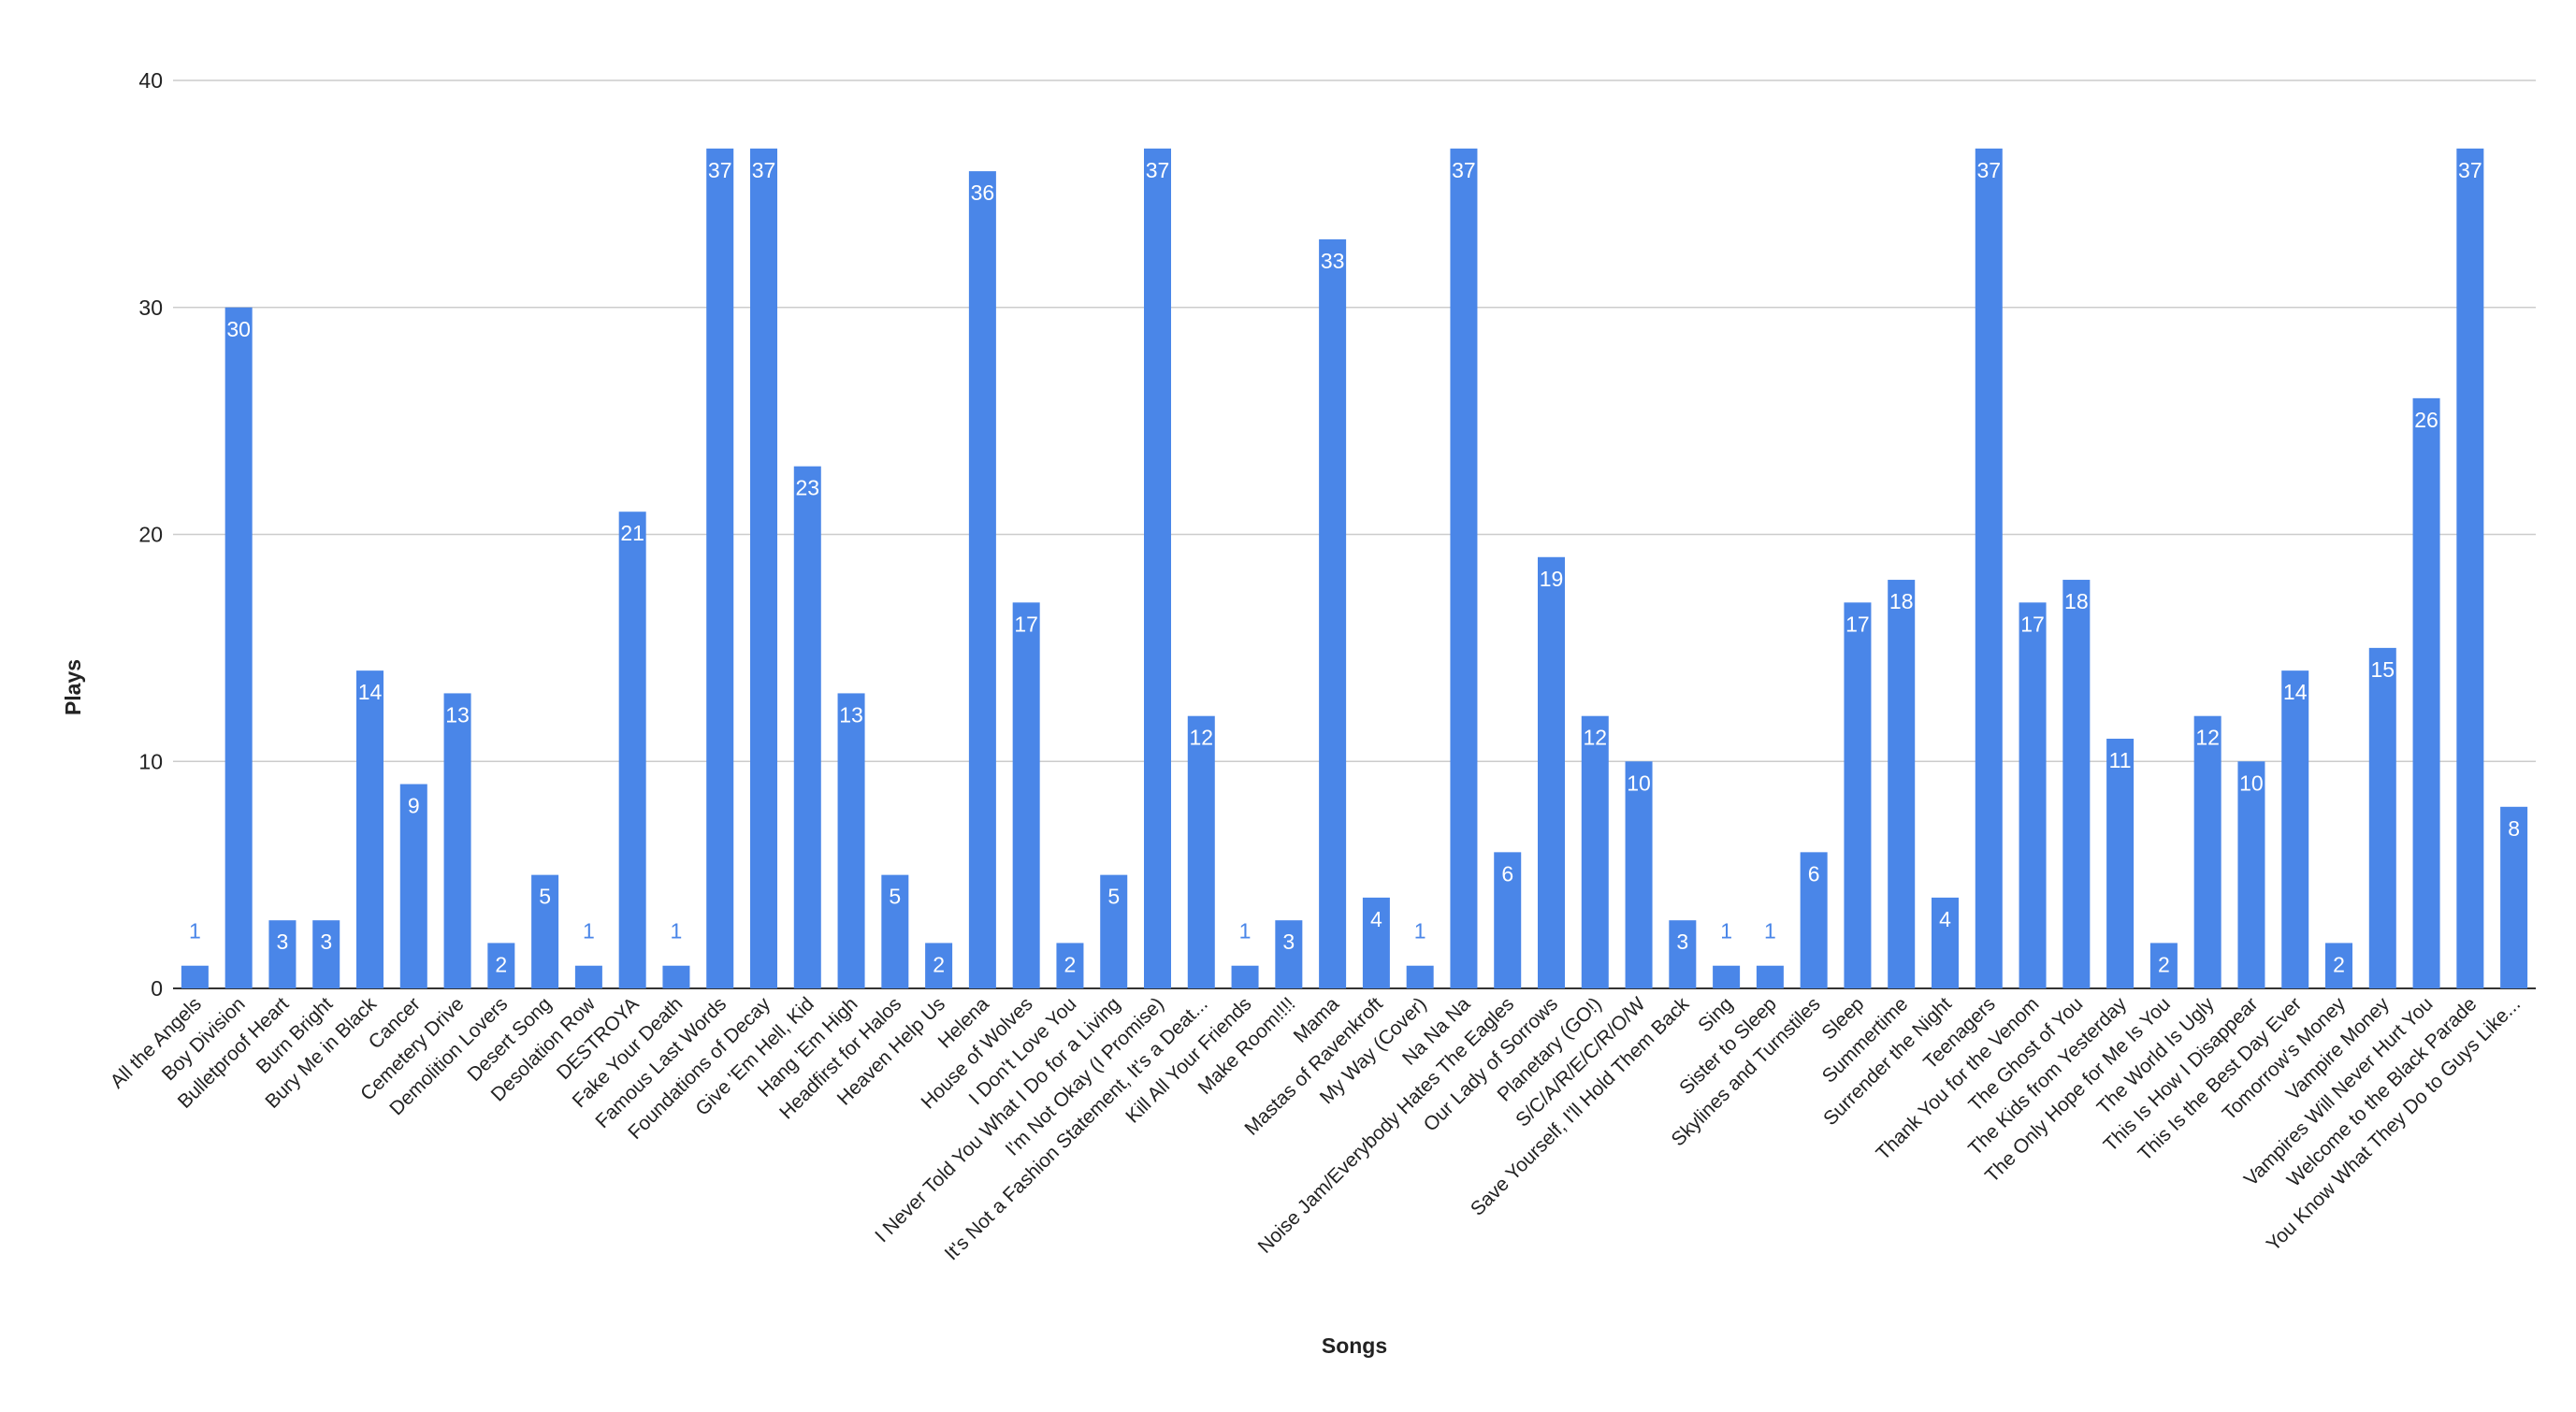  I want to click on y-tick-label: 10, so click(150, 761).